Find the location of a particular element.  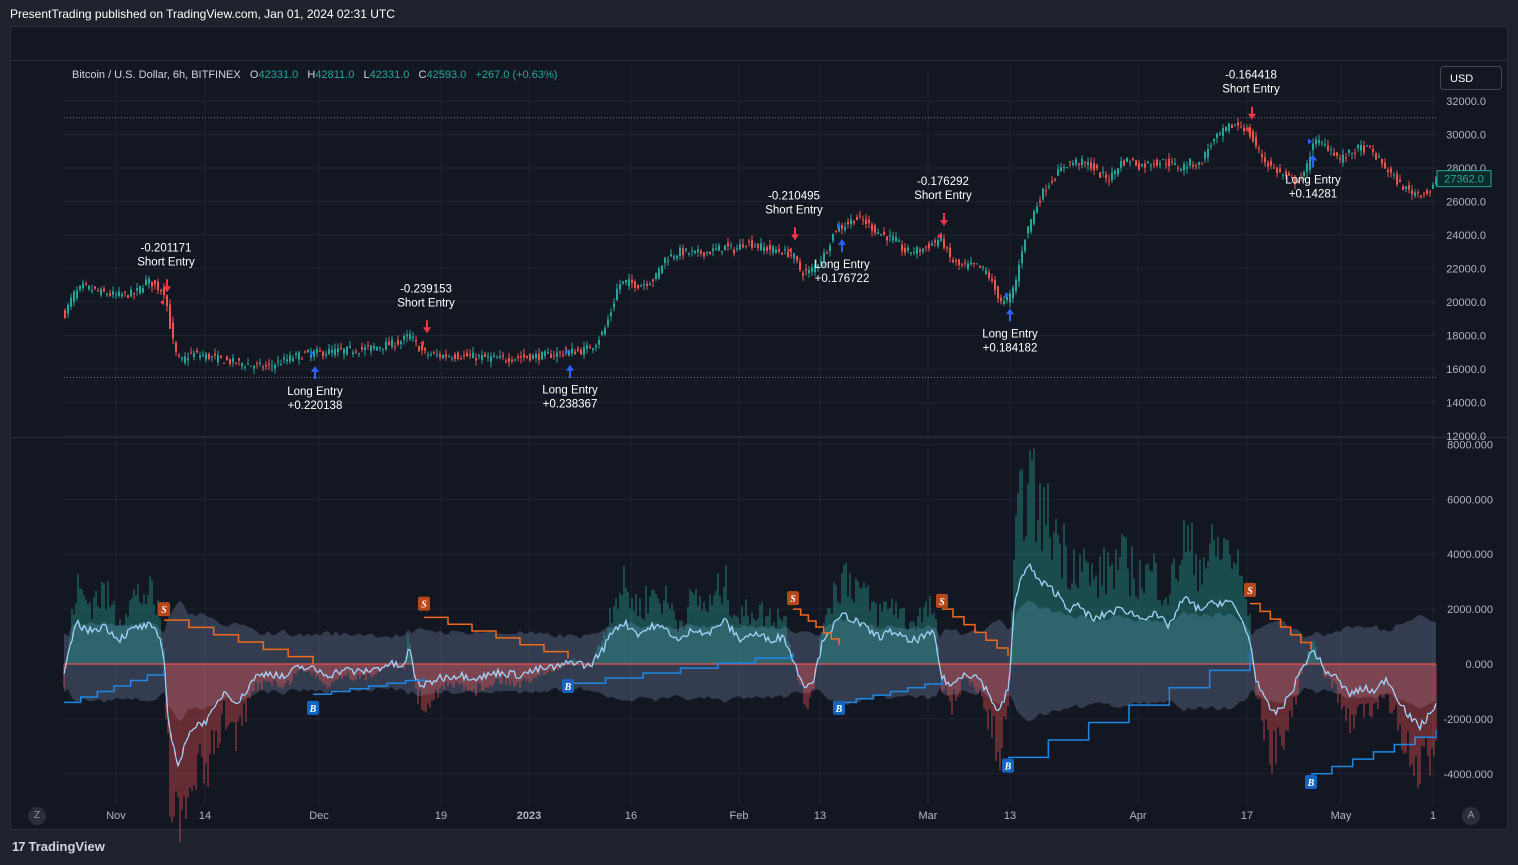

short-entry-arrow-icon is located at coordinates (1252, 113).